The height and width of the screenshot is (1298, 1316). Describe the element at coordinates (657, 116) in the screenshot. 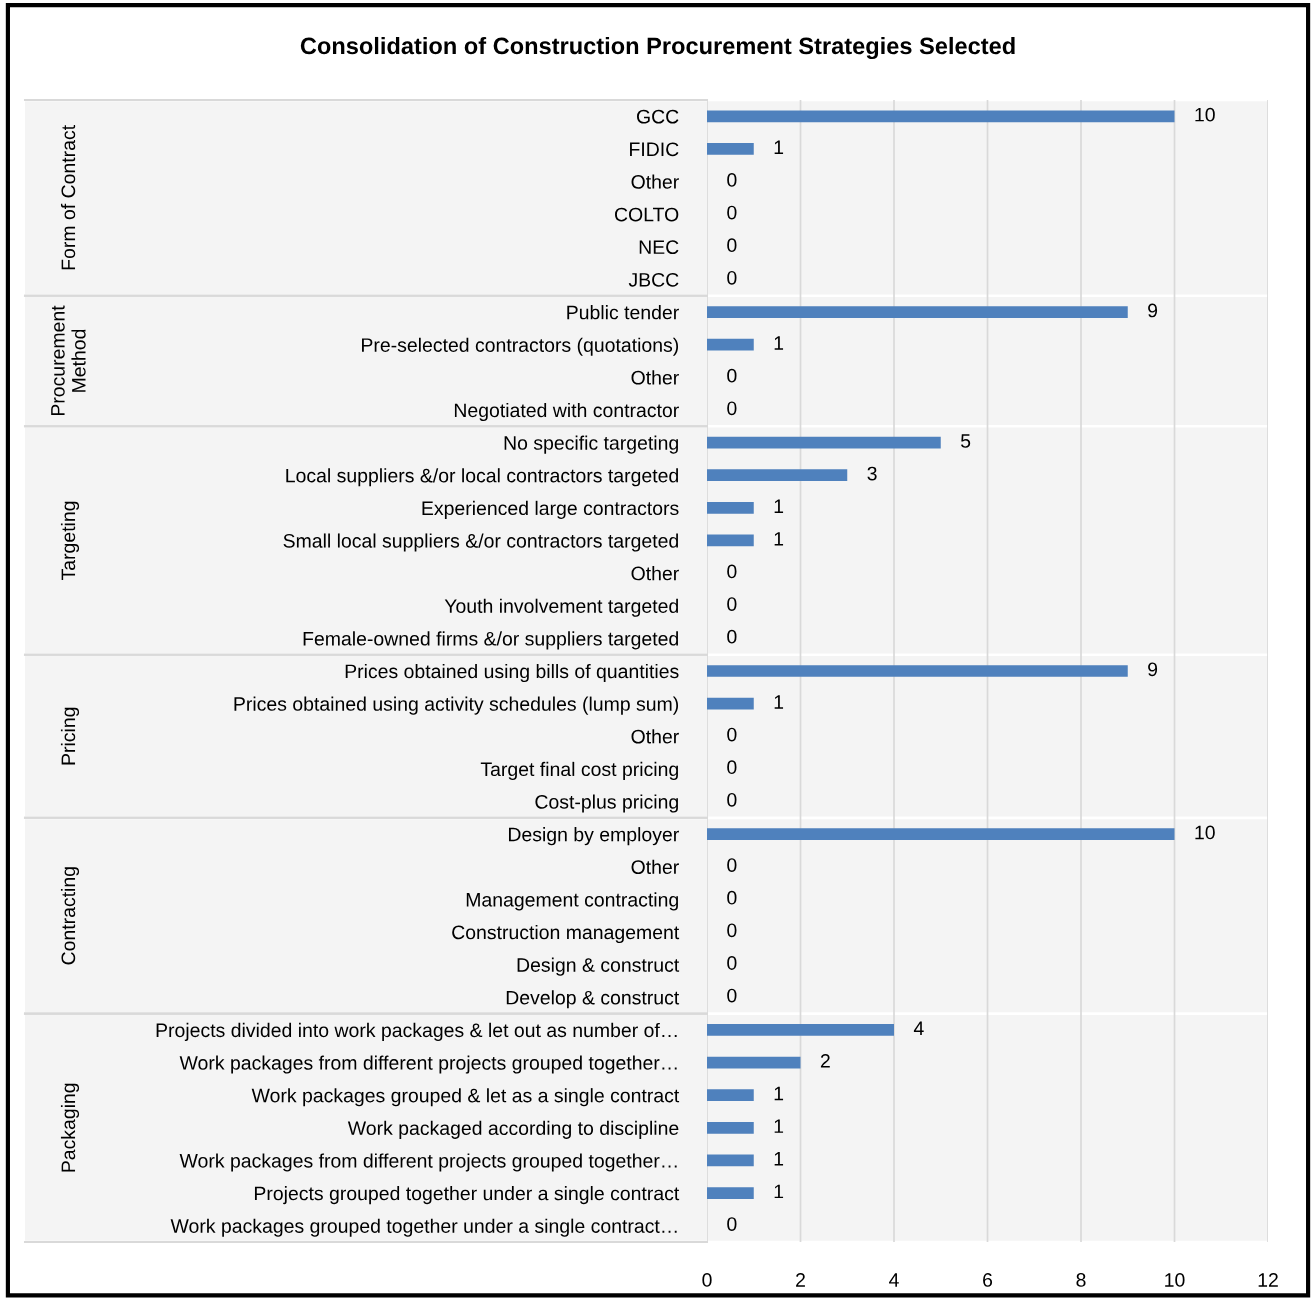

I see `y-tick-label: GCC` at that location.